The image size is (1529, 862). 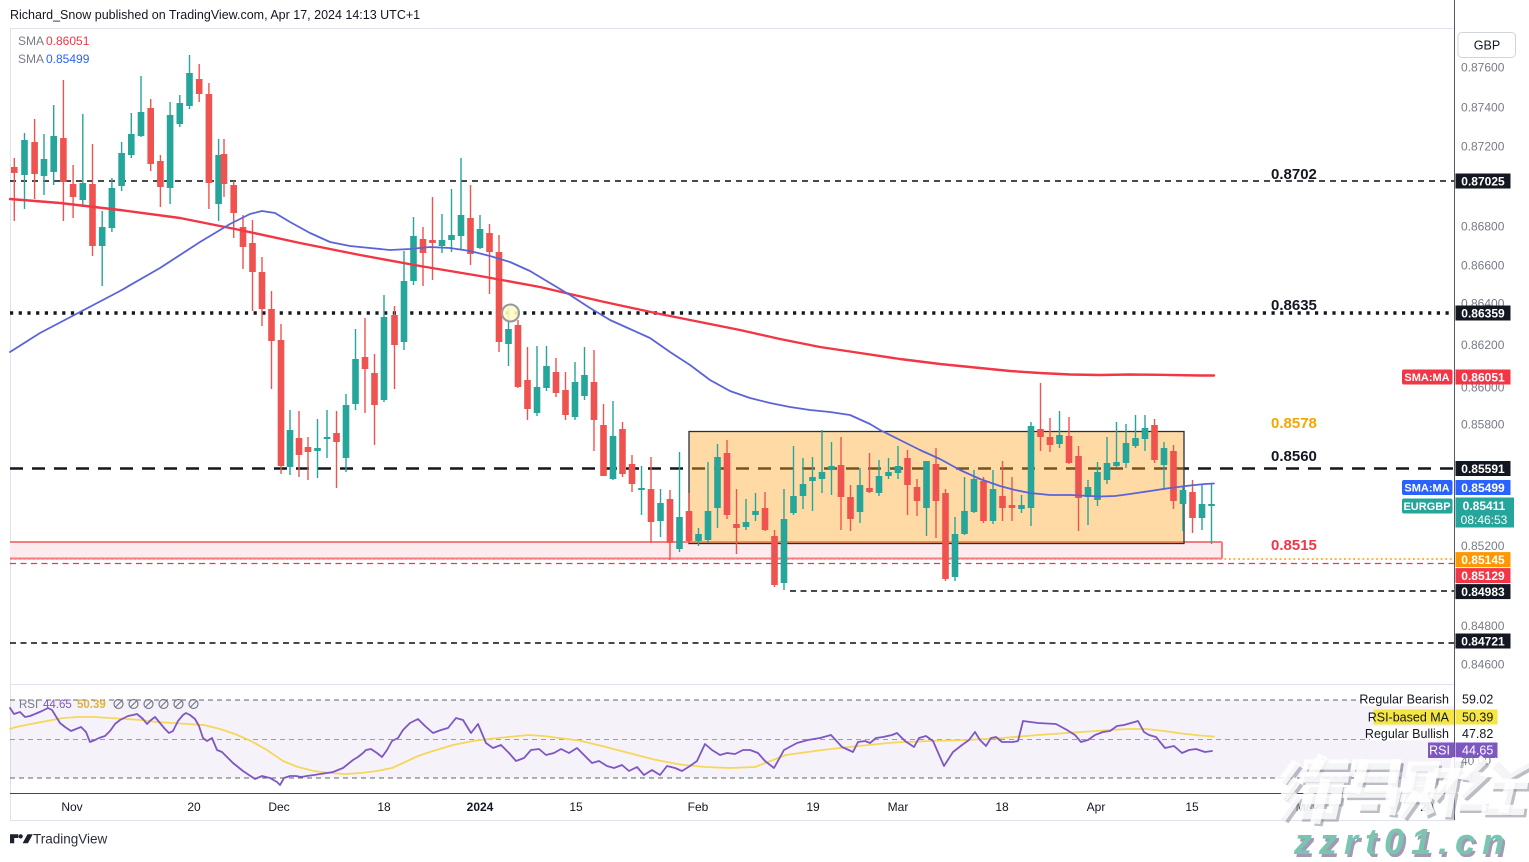 I want to click on svg-text: 0.85411, so click(x=1484, y=506).